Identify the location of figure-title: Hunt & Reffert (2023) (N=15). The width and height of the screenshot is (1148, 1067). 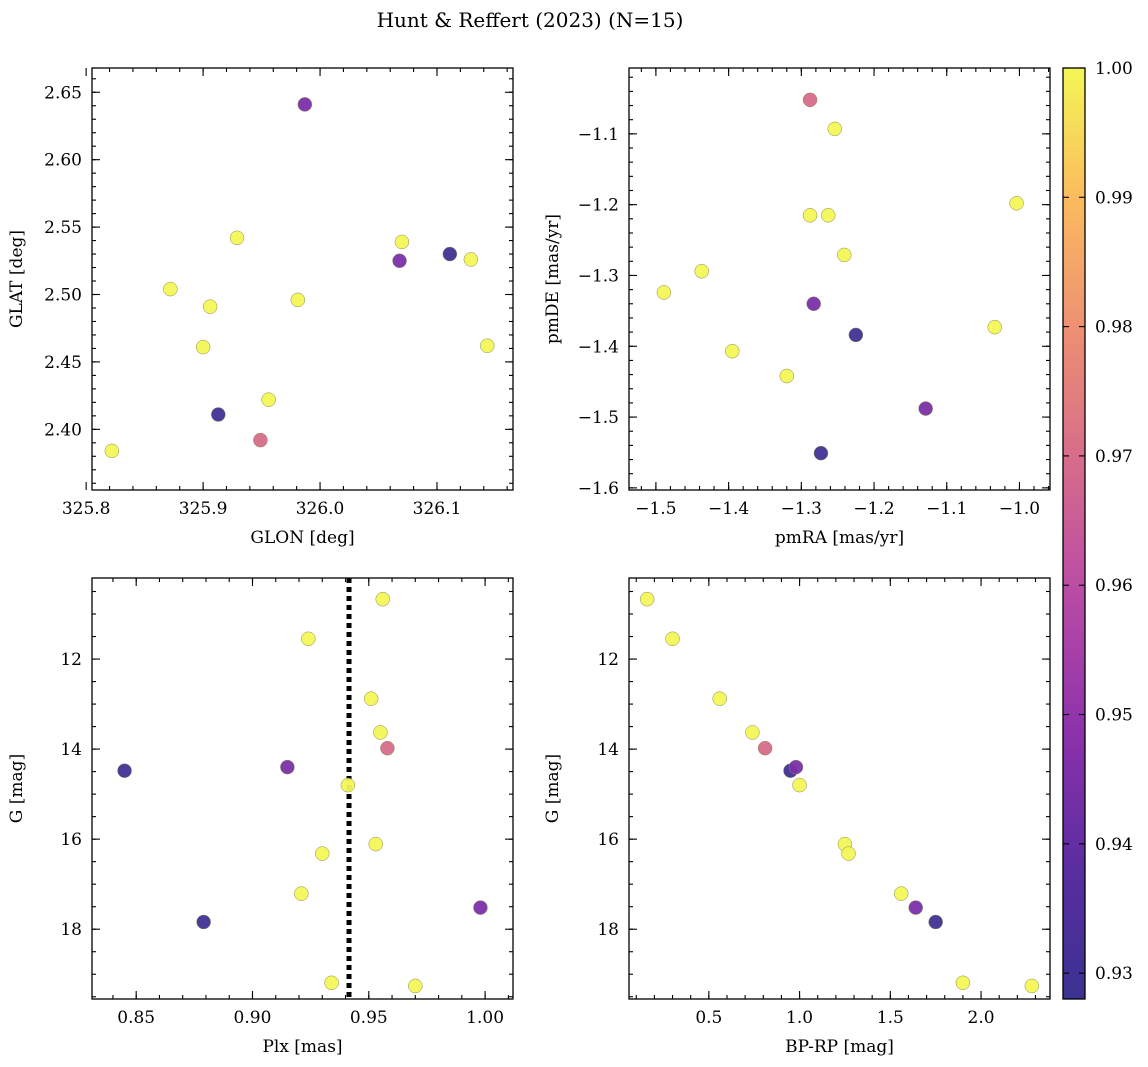
(530, 20).